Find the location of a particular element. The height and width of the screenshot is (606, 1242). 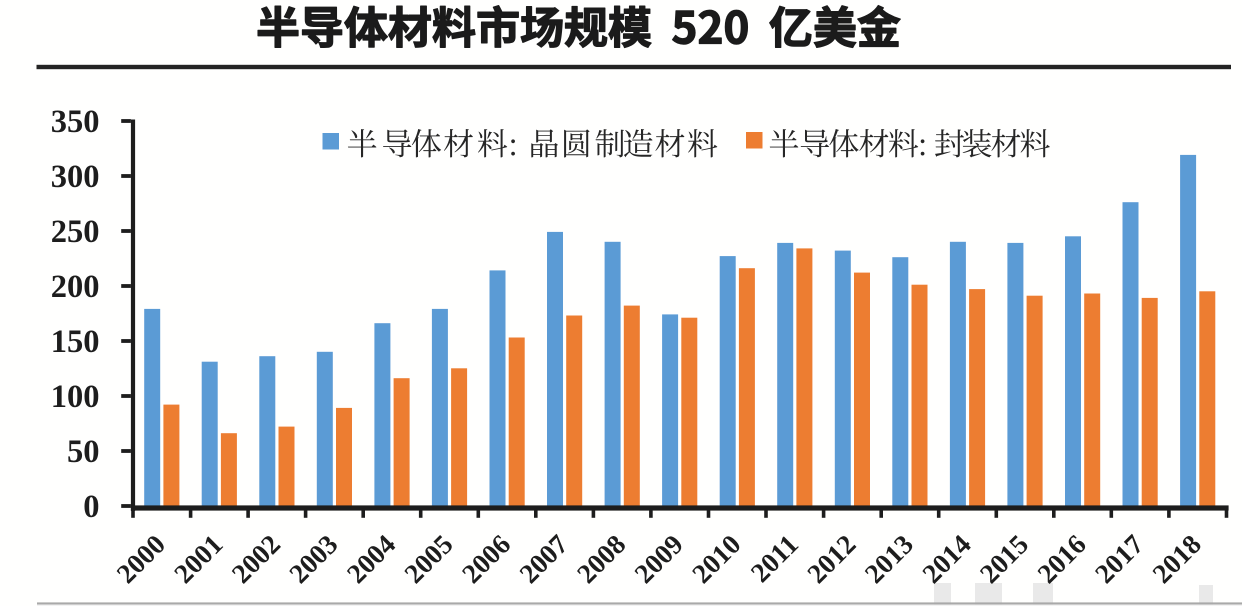

svg-text: 2017 is located at coordinates (1119, 558).